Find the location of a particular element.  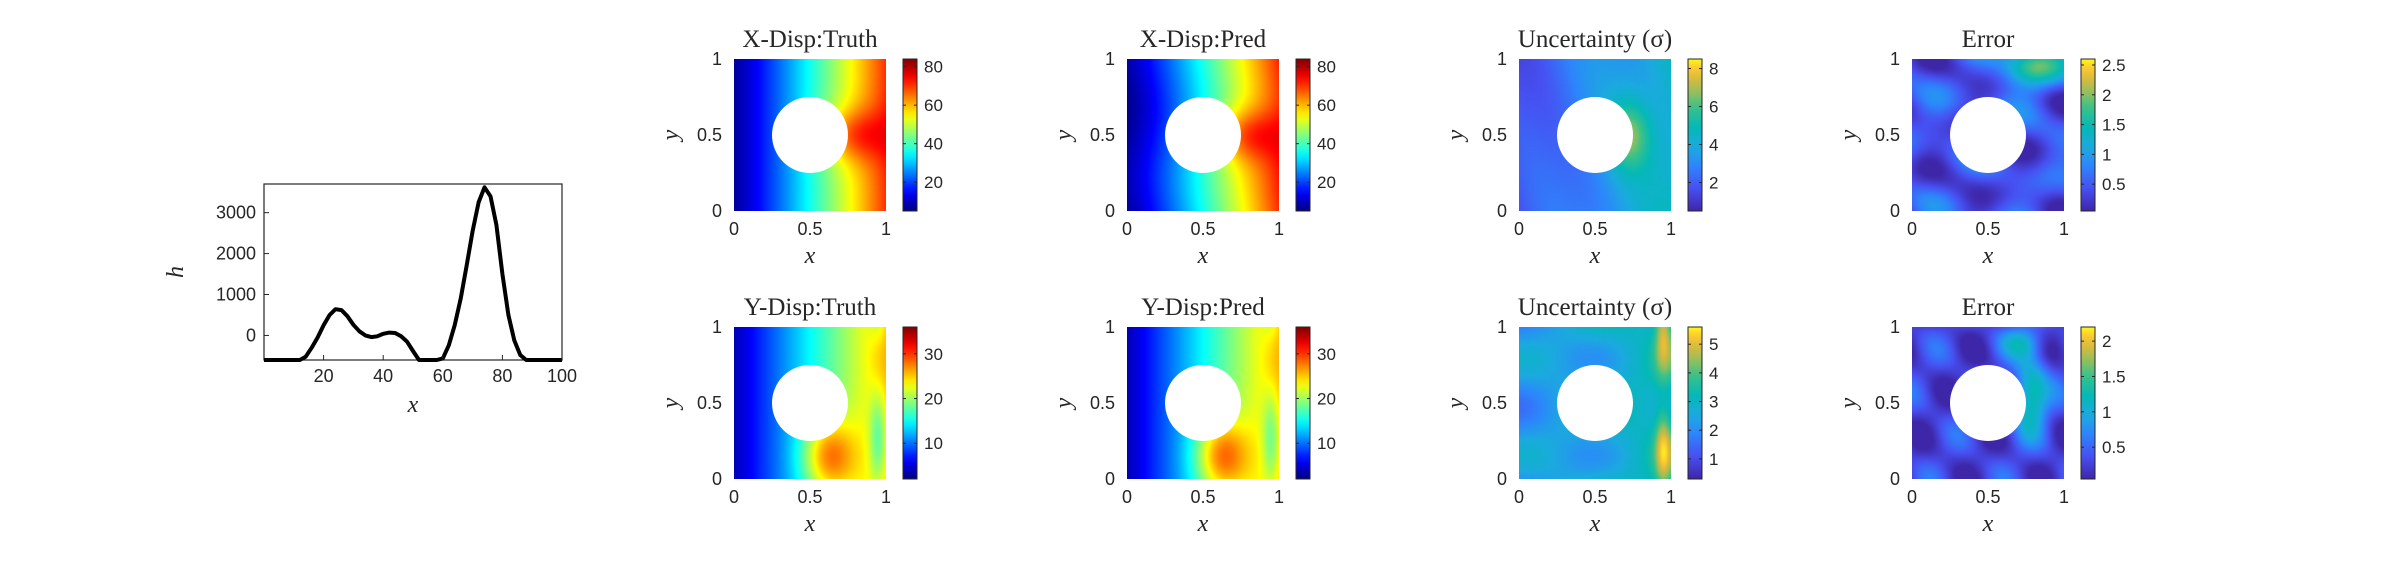

colorbar-ydisp-pred is located at coordinates (1303, 403).